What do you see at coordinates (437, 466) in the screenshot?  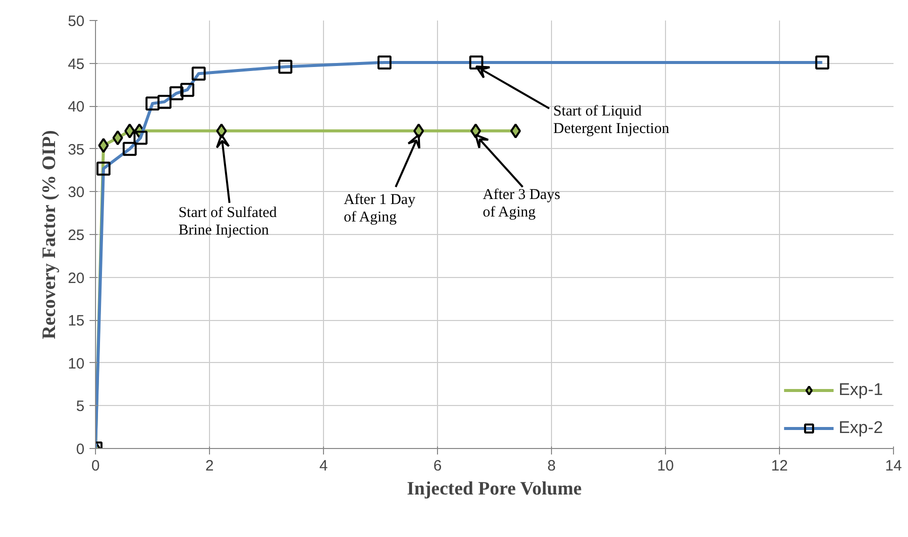 I see `x-tick-label: 6` at bounding box center [437, 466].